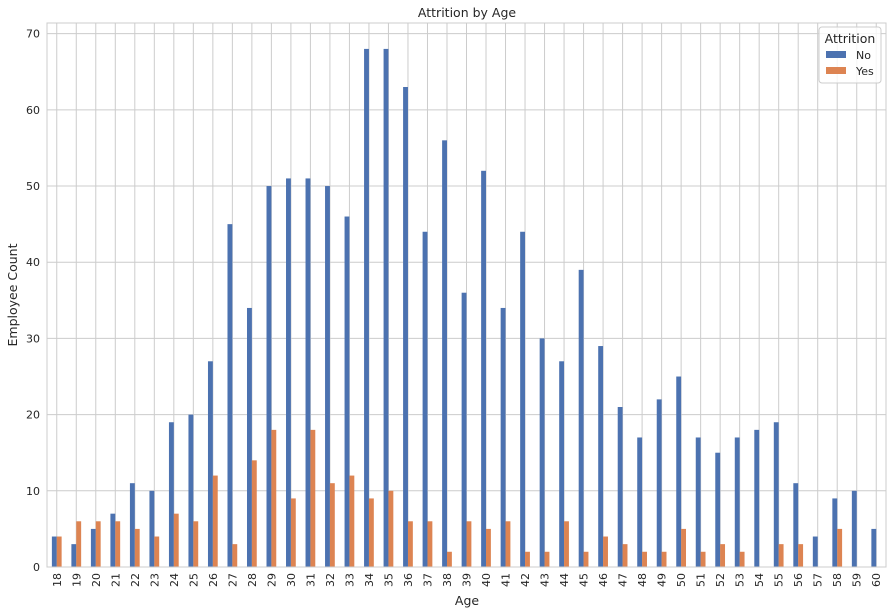 This screenshot has width=891, height=614. Describe the element at coordinates (76, 580) in the screenshot. I see `x-tick-label: 19` at that location.